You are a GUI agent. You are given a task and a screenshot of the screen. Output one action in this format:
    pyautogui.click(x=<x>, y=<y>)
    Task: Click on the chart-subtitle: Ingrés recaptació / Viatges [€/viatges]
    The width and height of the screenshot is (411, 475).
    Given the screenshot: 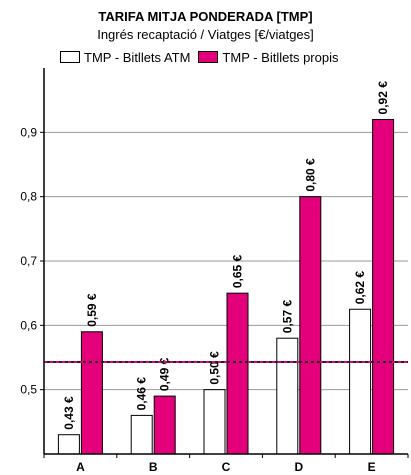 What is the action you would take?
    pyautogui.click(x=205, y=34)
    